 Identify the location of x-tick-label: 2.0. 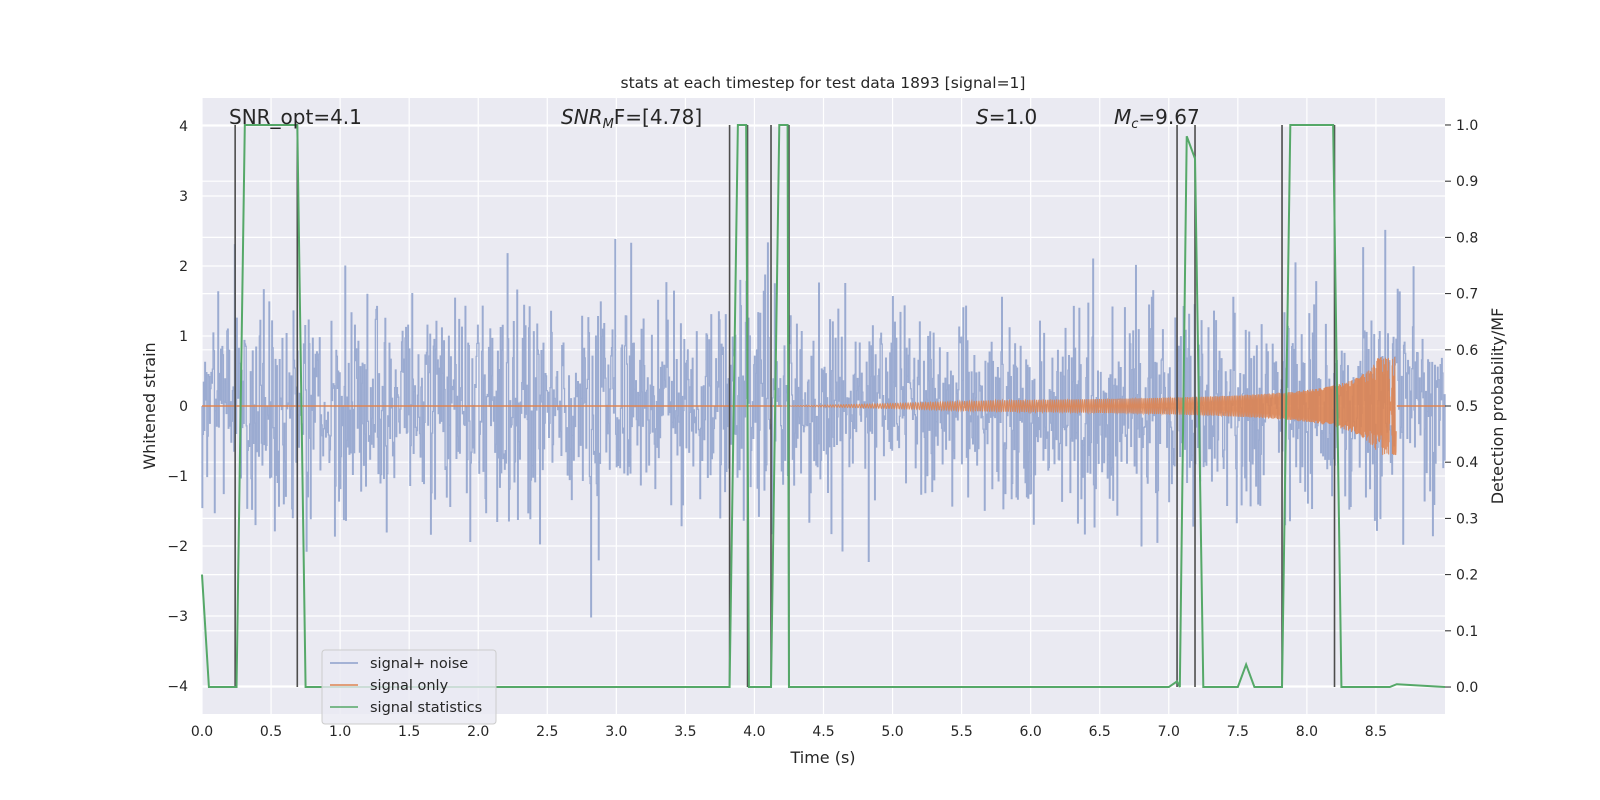
(478, 732).